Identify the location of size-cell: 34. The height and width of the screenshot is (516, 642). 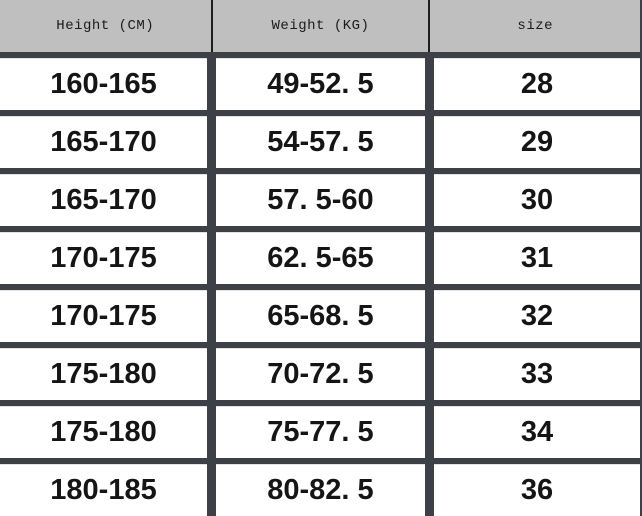
(533, 430).